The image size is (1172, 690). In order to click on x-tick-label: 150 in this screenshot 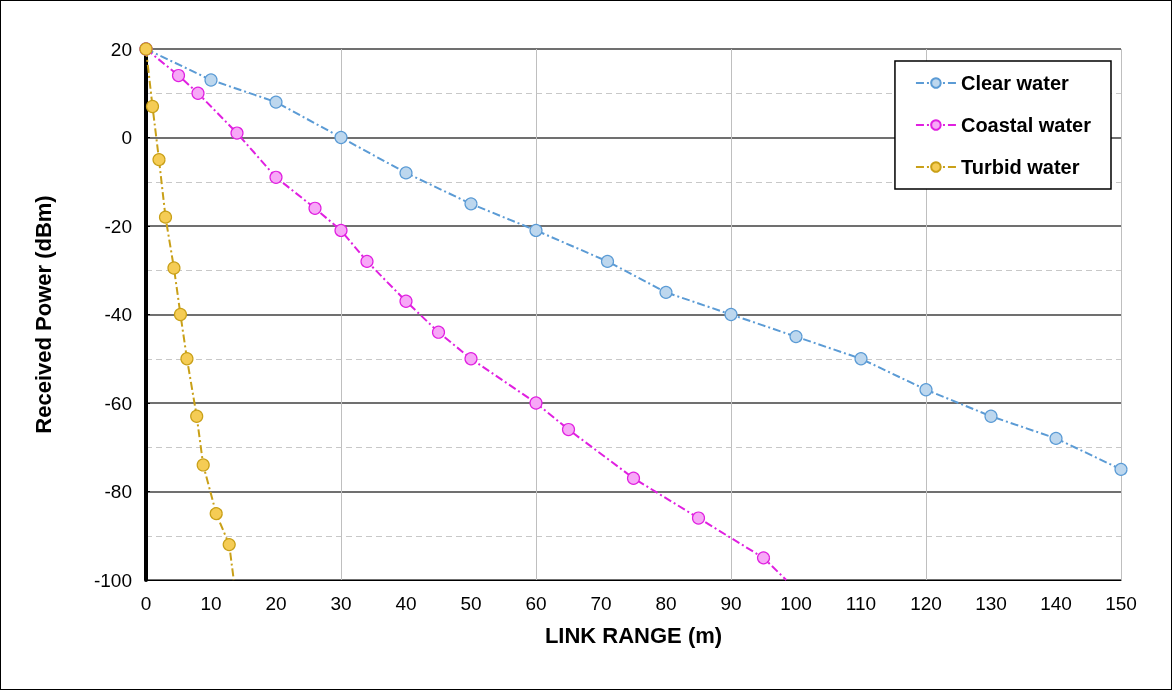, I will do `click(1121, 603)`.